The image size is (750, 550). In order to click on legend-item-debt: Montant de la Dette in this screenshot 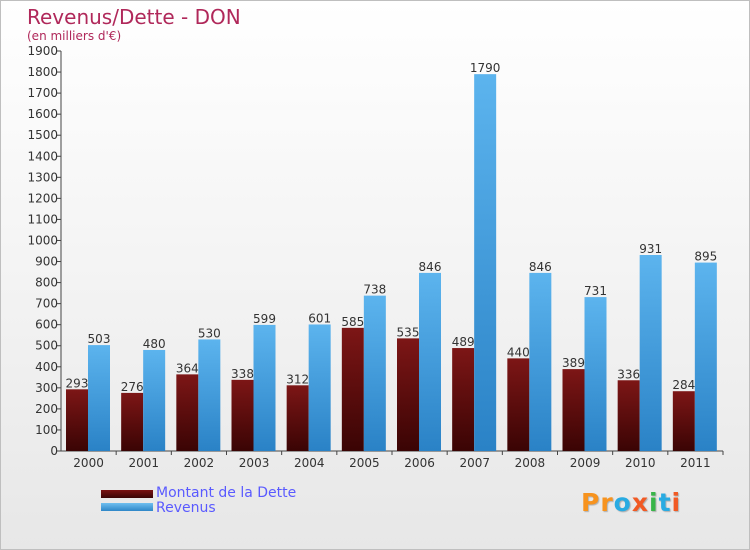, I will do `click(231, 493)`.